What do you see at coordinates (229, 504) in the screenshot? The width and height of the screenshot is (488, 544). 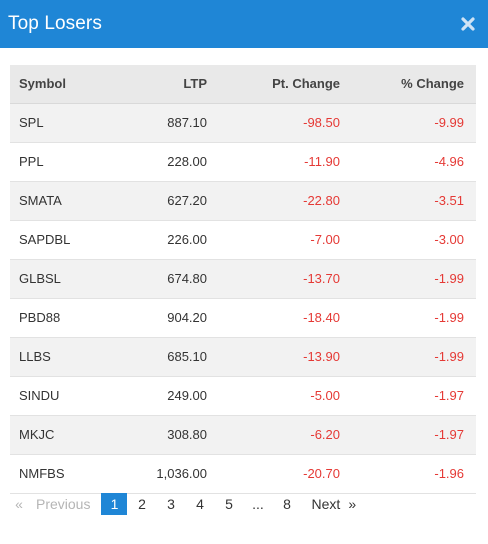 I see `page-button-5: 5` at bounding box center [229, 504].